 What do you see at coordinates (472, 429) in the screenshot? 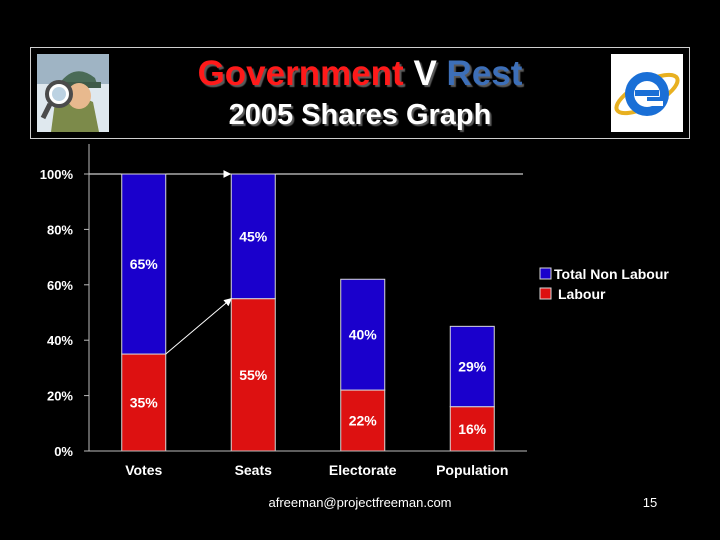
I see `data-label-labour-population: 16%` at bounding box center [472, 429].